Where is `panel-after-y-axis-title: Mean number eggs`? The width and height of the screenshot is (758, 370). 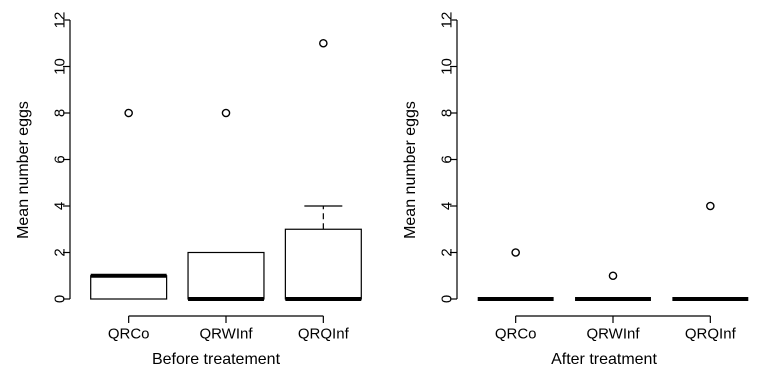 panel-after-y-axis-title: Mean number eggs is located at coordinates (410, 170).